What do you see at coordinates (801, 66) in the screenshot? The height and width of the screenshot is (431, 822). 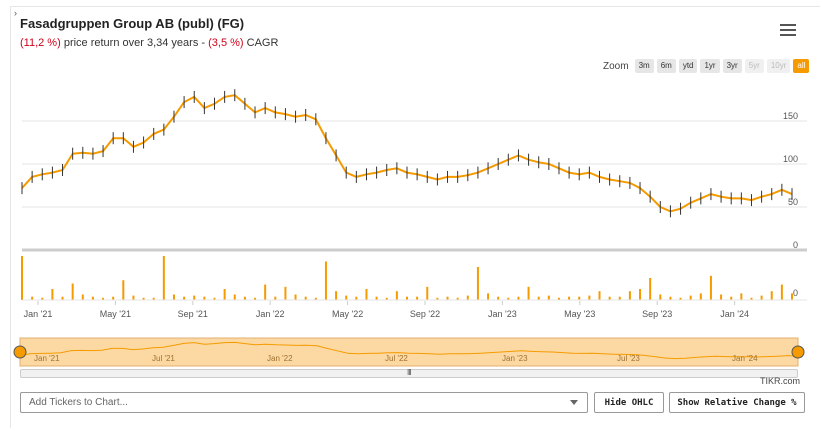 I see `zoom-all-button: all` at bounding box center [801, 66].